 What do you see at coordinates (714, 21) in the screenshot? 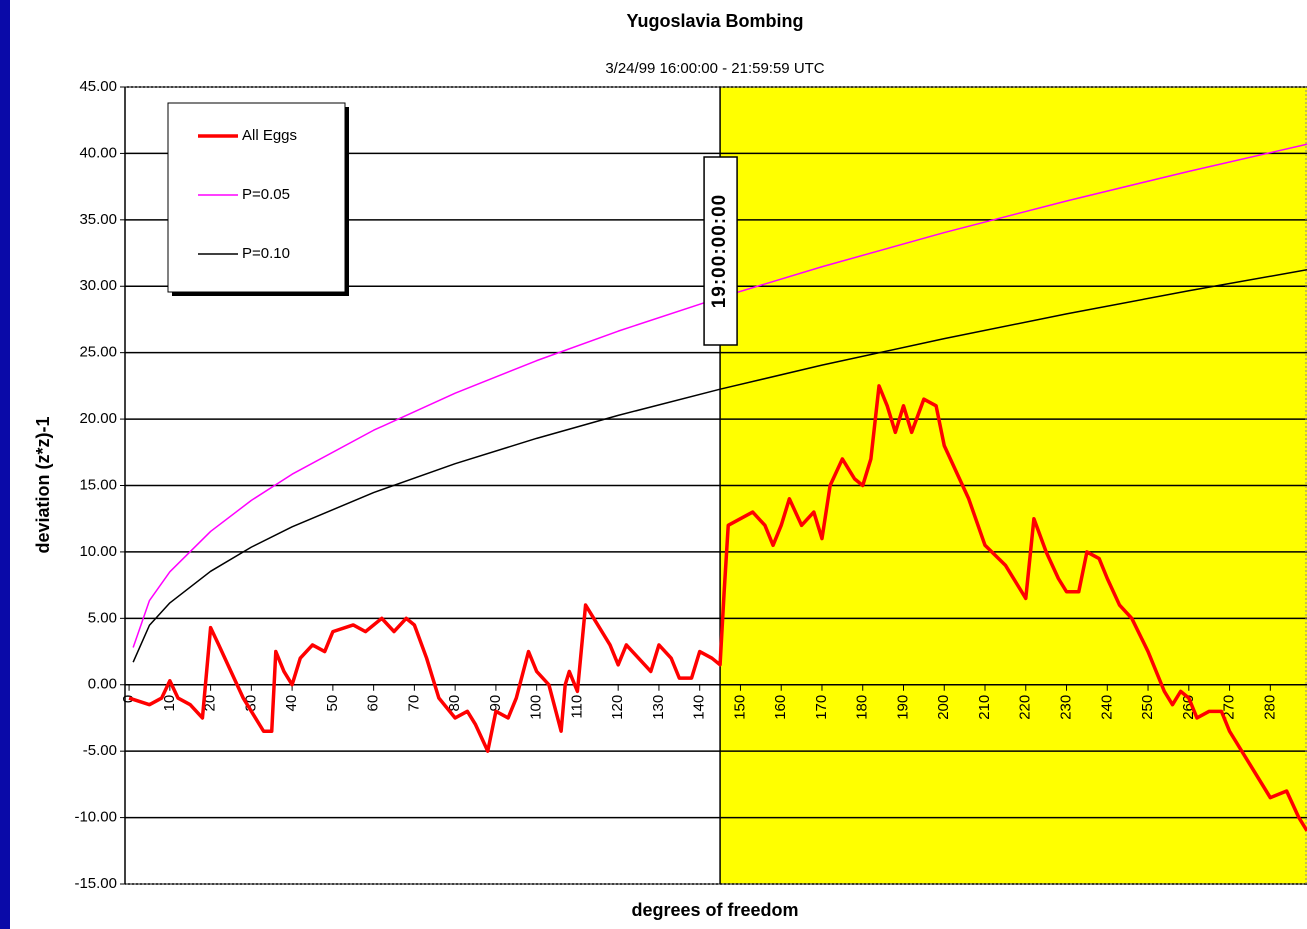
I see `chart-title: Yugoslavia Bombing` at bounding box center [714, 21].